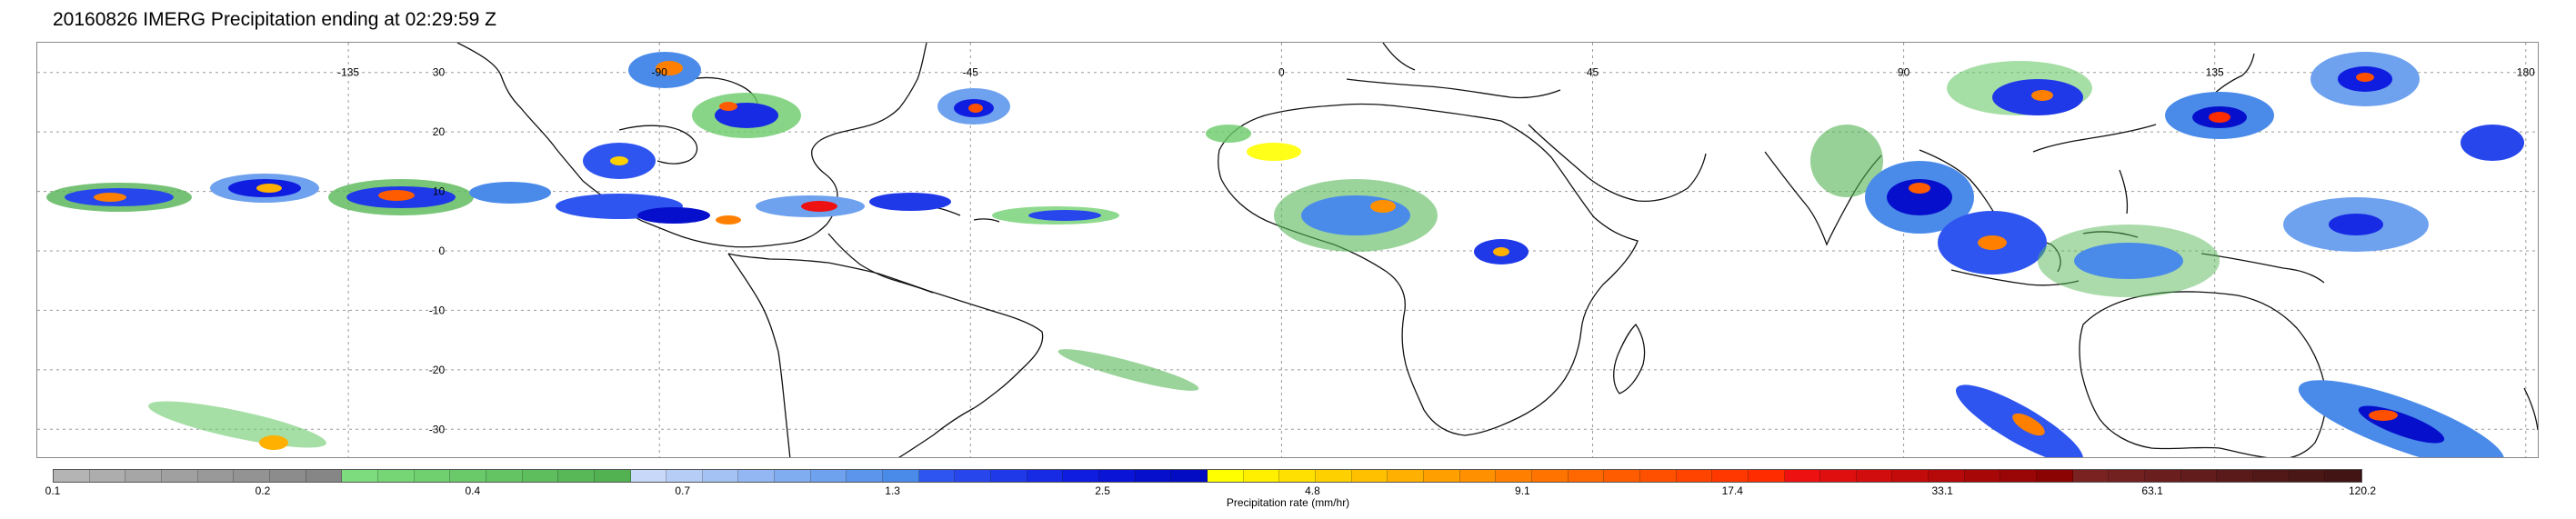  I want to click on lat-tick-label: 0, so click(441, 251).